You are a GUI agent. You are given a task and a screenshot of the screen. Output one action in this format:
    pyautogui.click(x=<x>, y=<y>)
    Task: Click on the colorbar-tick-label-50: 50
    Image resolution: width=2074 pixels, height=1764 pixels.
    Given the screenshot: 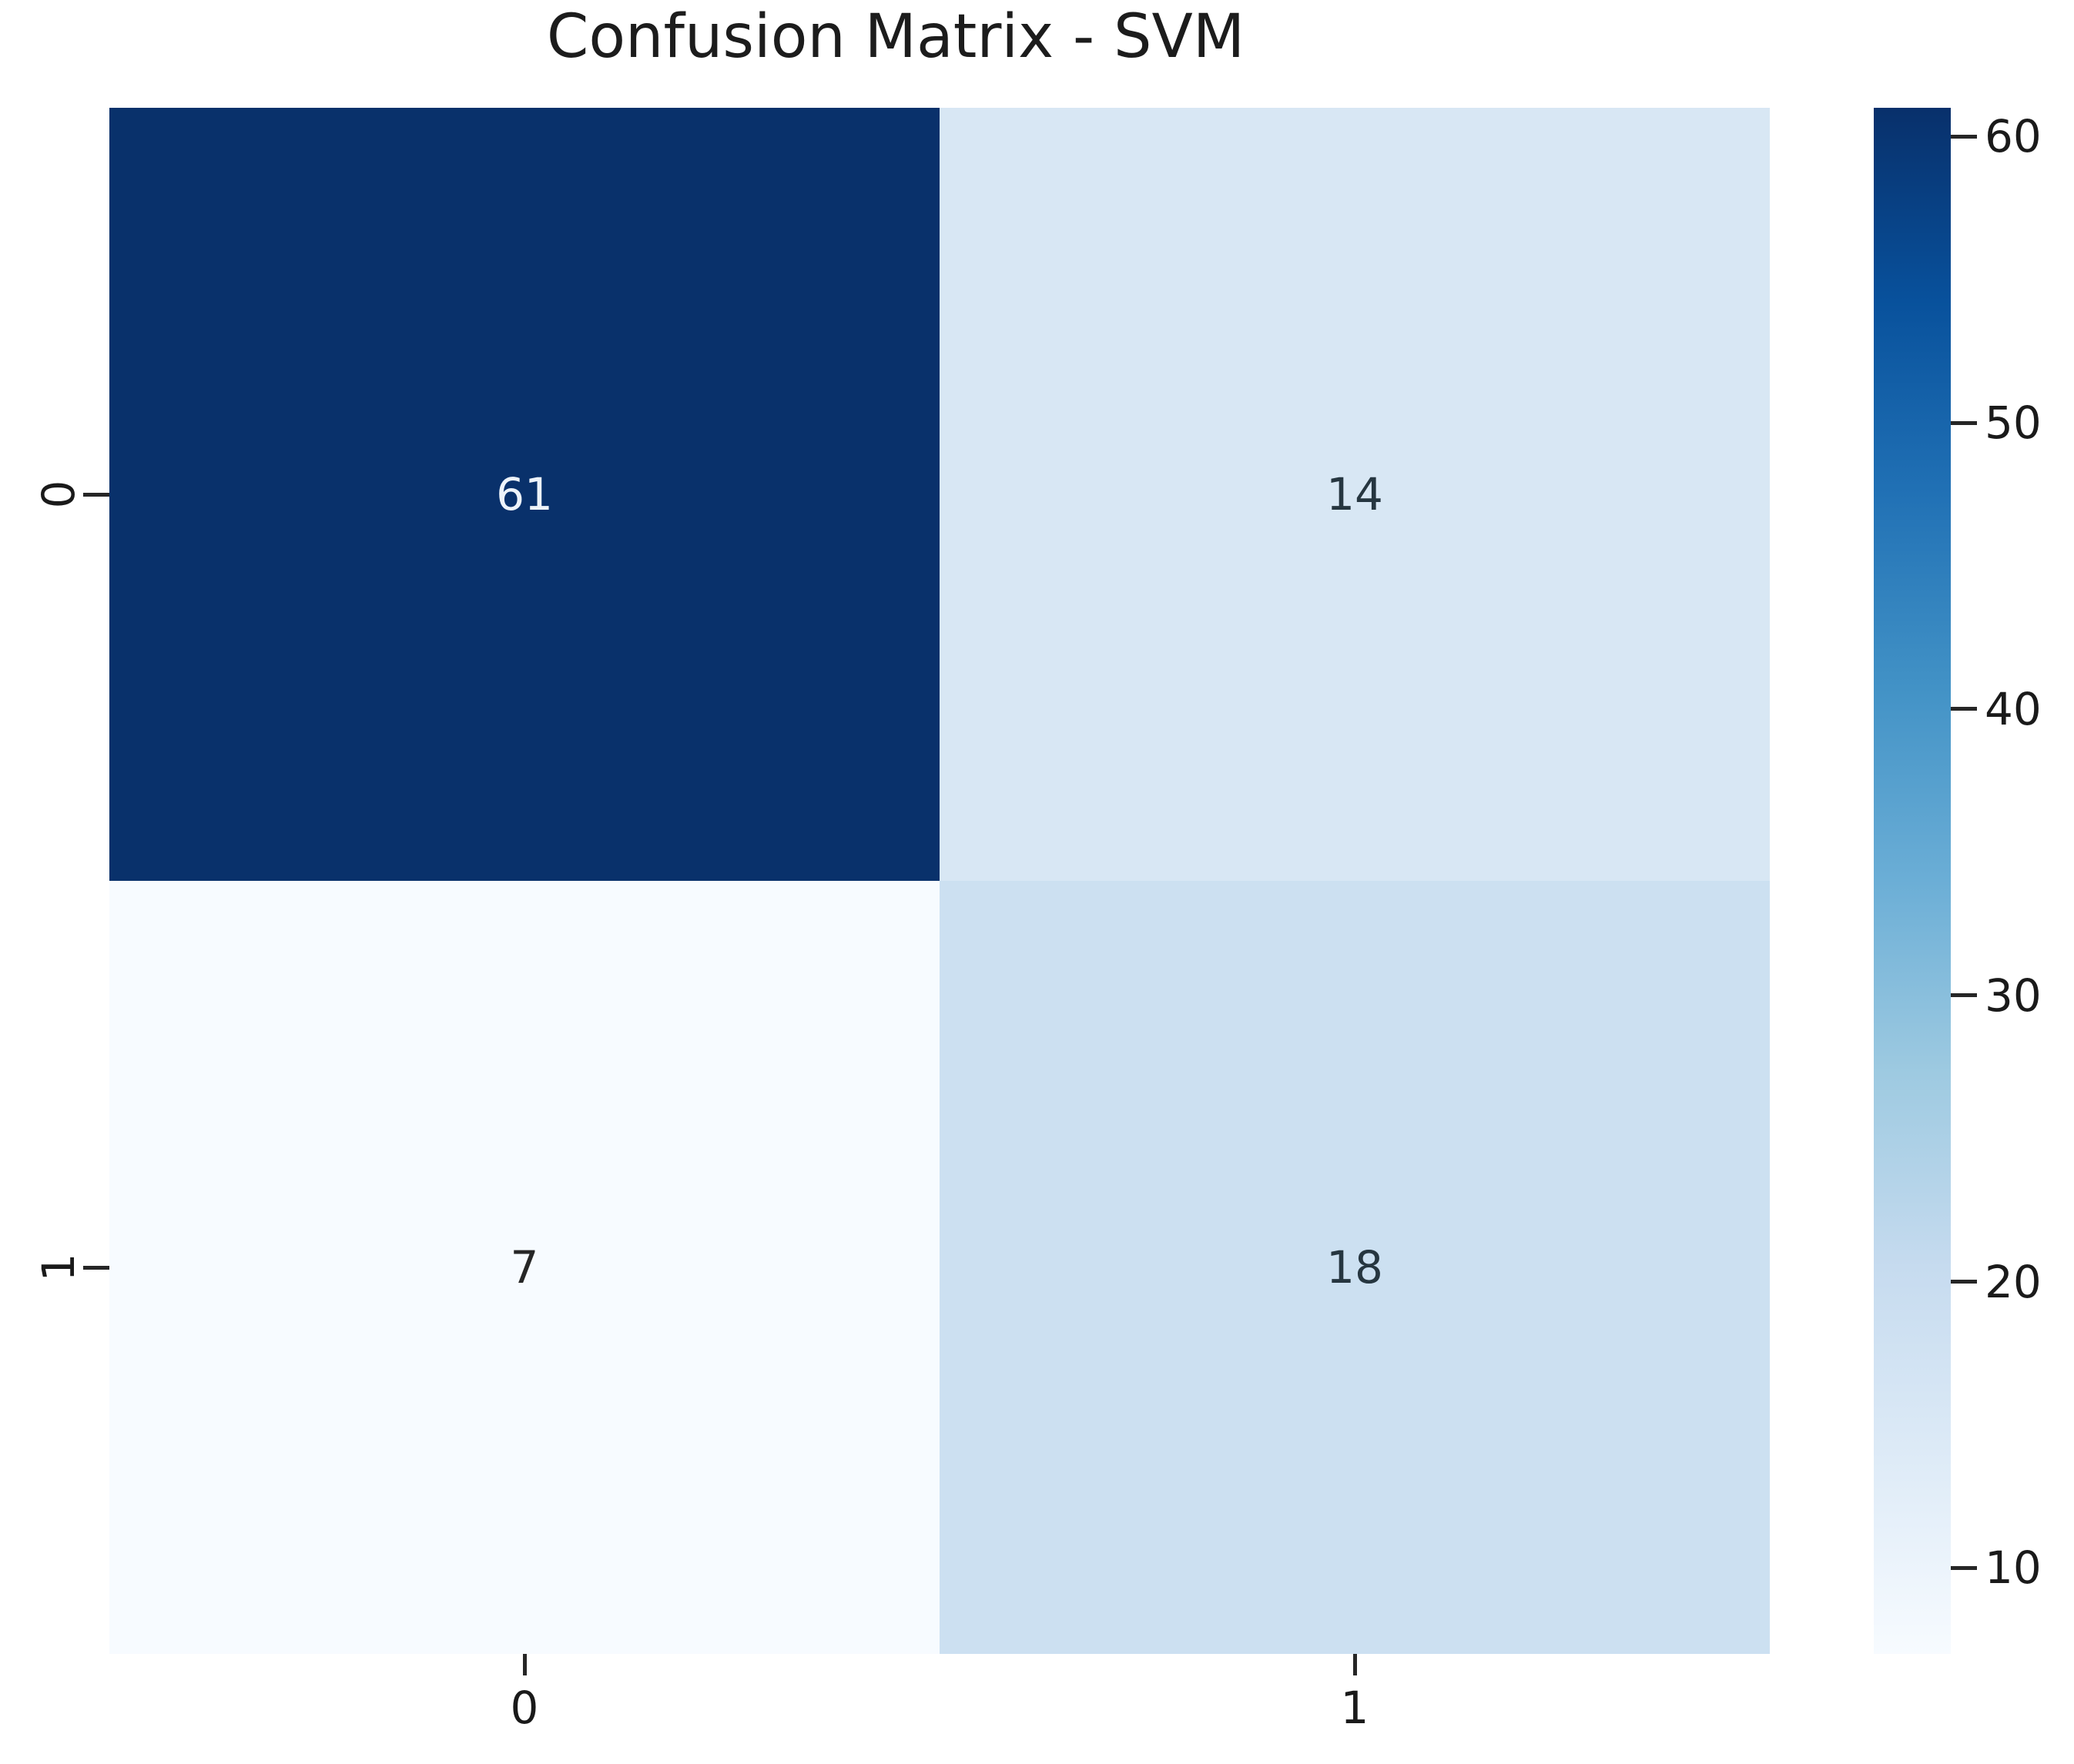 What is the action you would take?
    pyautogui.click(x=2013, y=423)
    